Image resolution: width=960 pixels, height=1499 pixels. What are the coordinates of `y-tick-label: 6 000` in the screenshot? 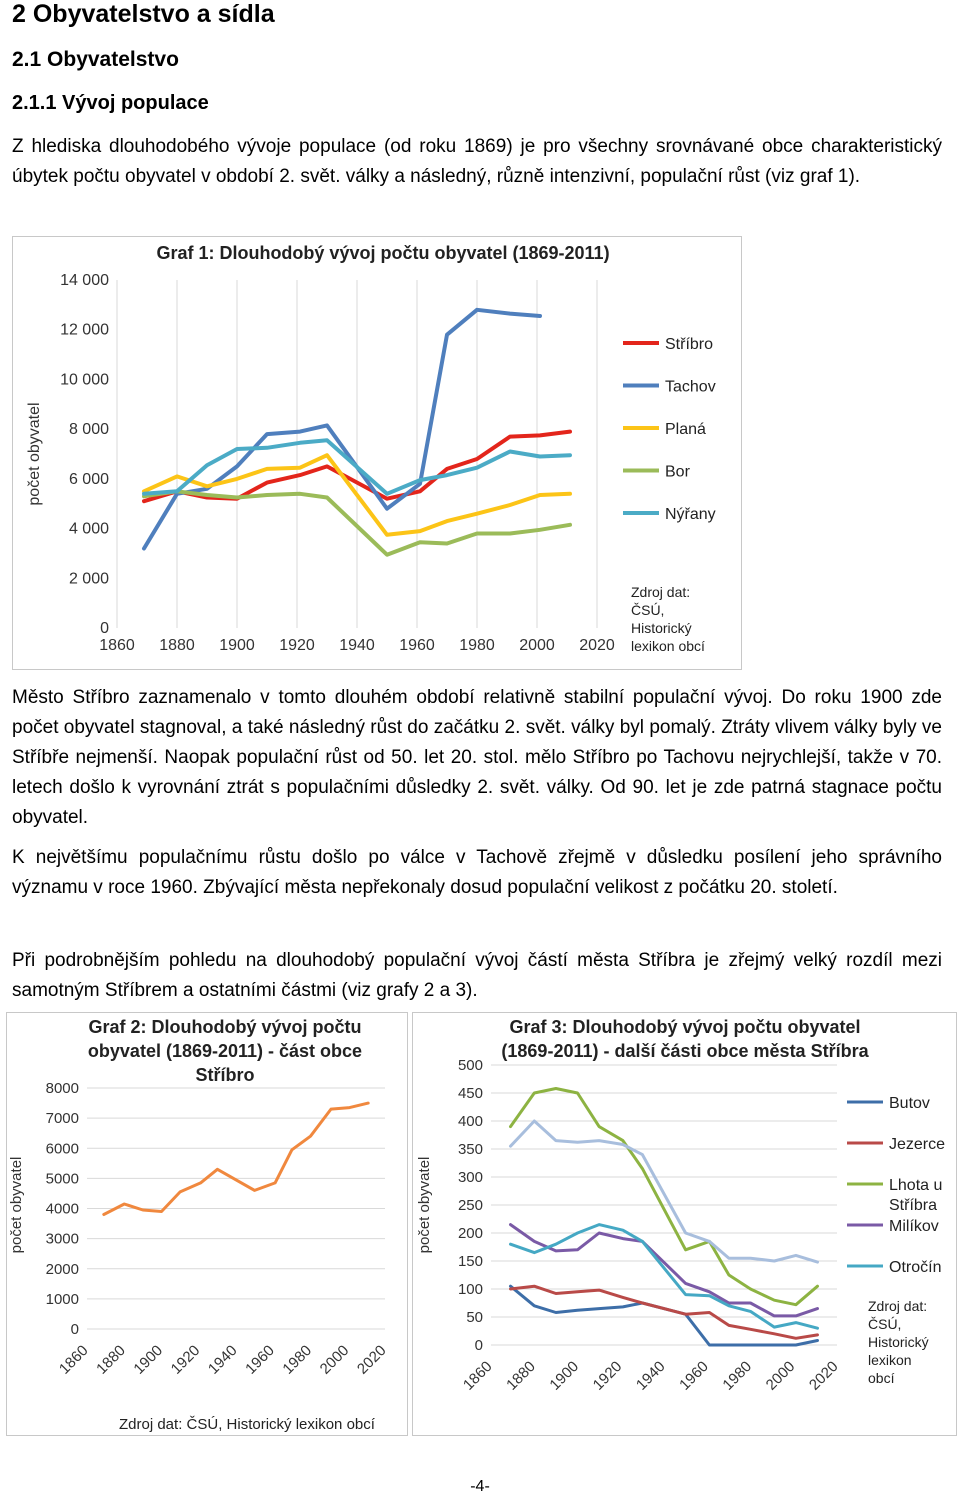 It's located at (89, 479).